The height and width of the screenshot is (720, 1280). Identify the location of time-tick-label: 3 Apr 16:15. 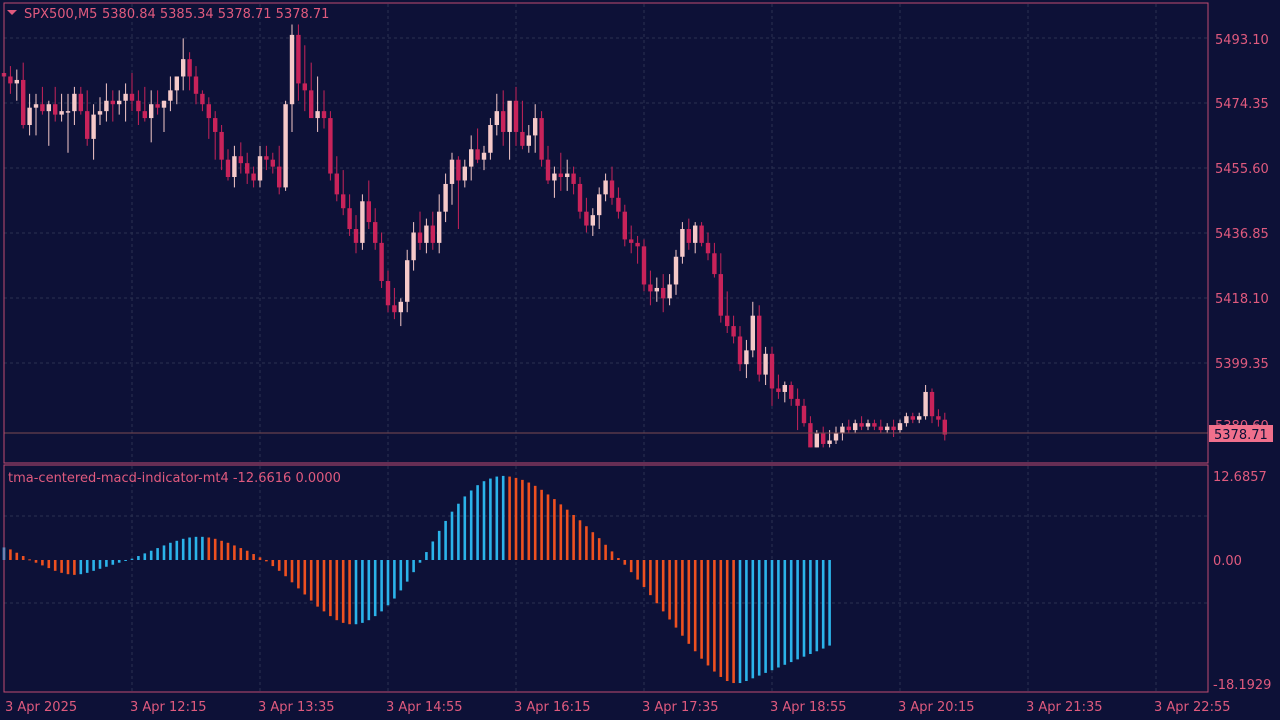
(552, 707).